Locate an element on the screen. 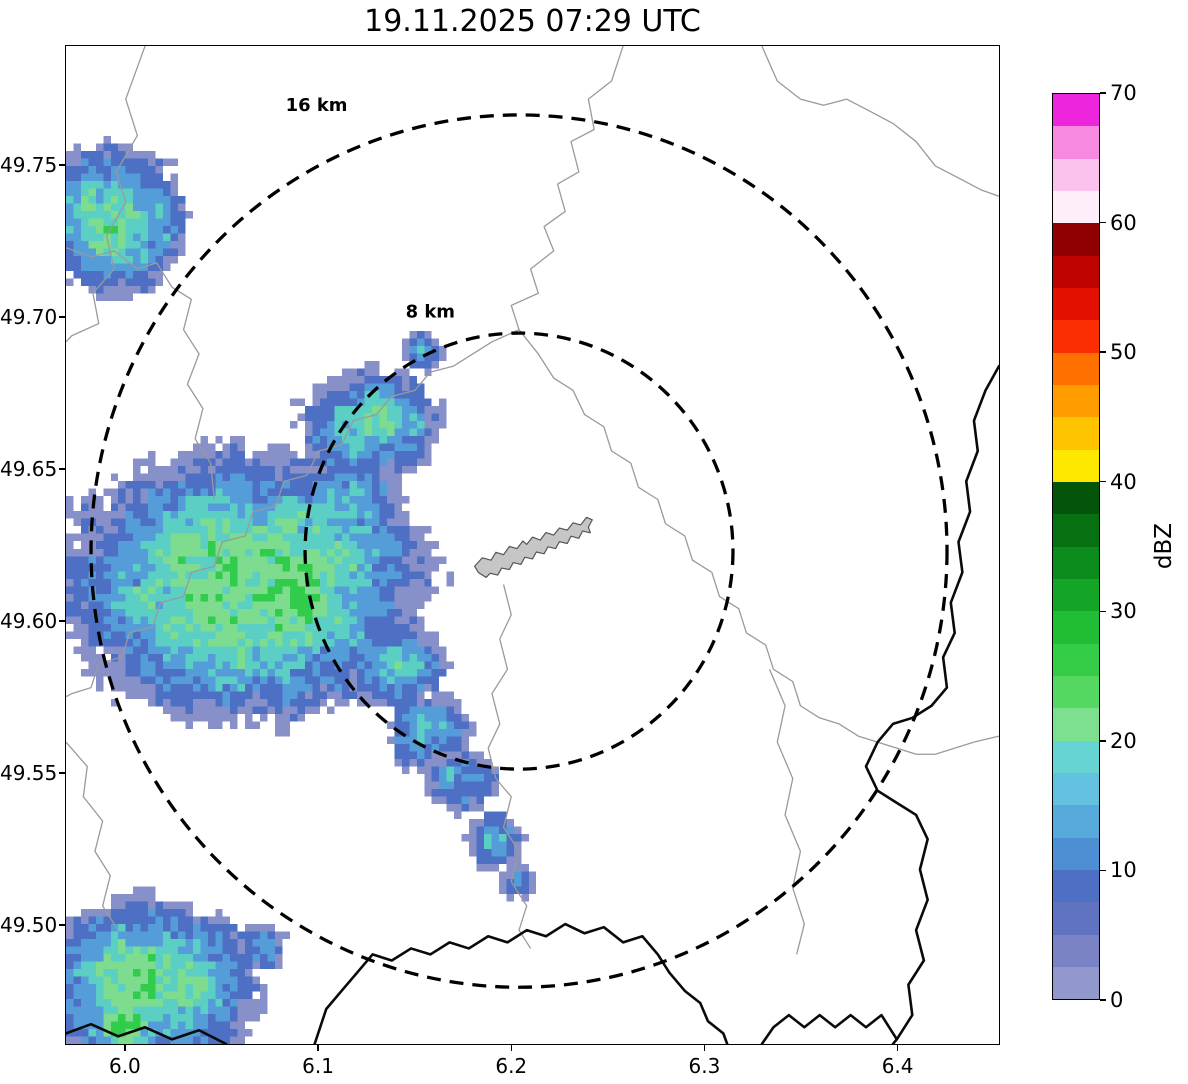 The image size is (1188, 1084). x-tick-label: 6.2 is located at coordinates (511, 1066).